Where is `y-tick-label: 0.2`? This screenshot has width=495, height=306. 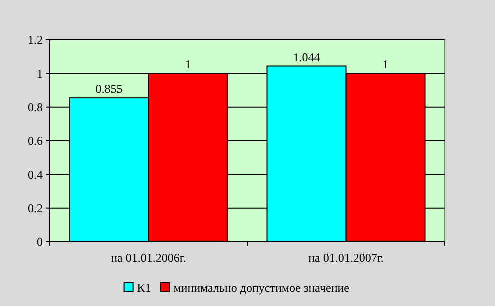
y-tick-label: 0.2 is located at coordinates (35, 209).